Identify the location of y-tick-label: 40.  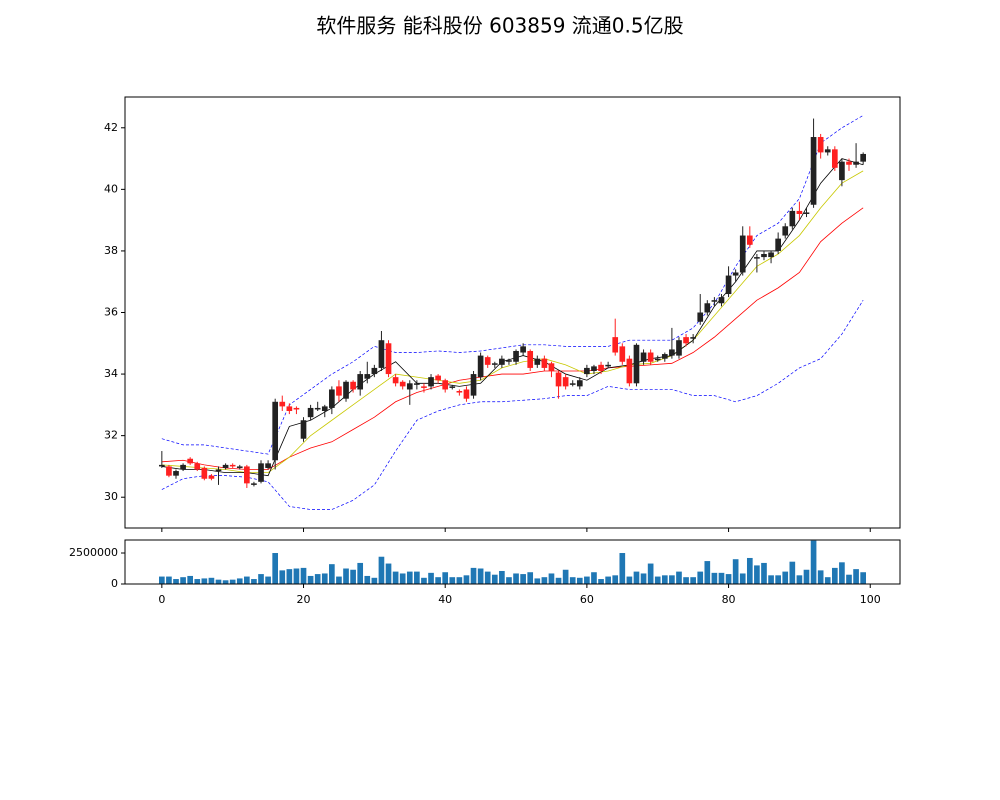
(111, 188).